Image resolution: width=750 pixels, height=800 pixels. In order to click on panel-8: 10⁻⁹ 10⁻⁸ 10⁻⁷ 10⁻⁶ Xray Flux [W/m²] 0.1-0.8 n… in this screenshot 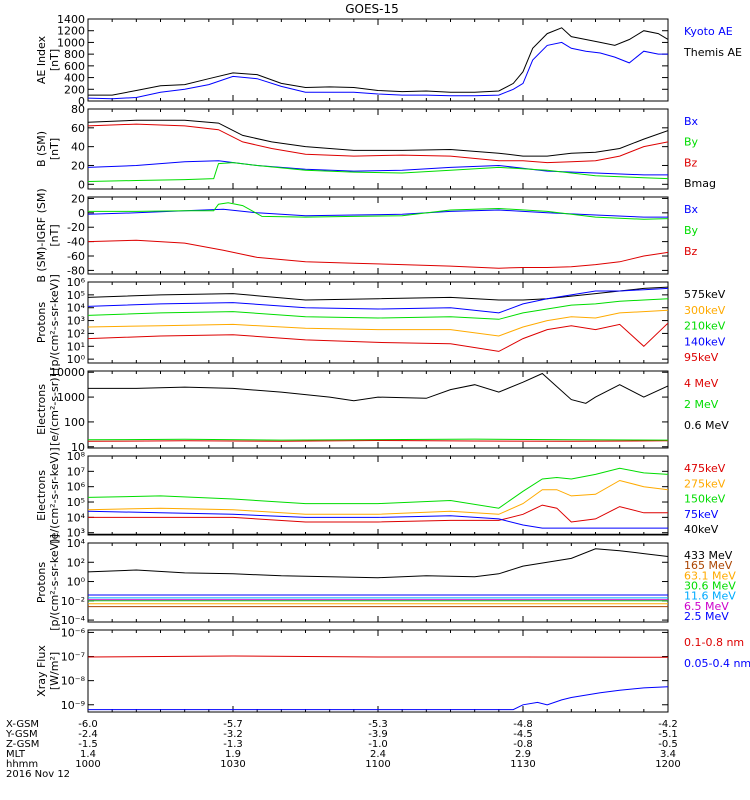, I will do `click(392, 669)`.